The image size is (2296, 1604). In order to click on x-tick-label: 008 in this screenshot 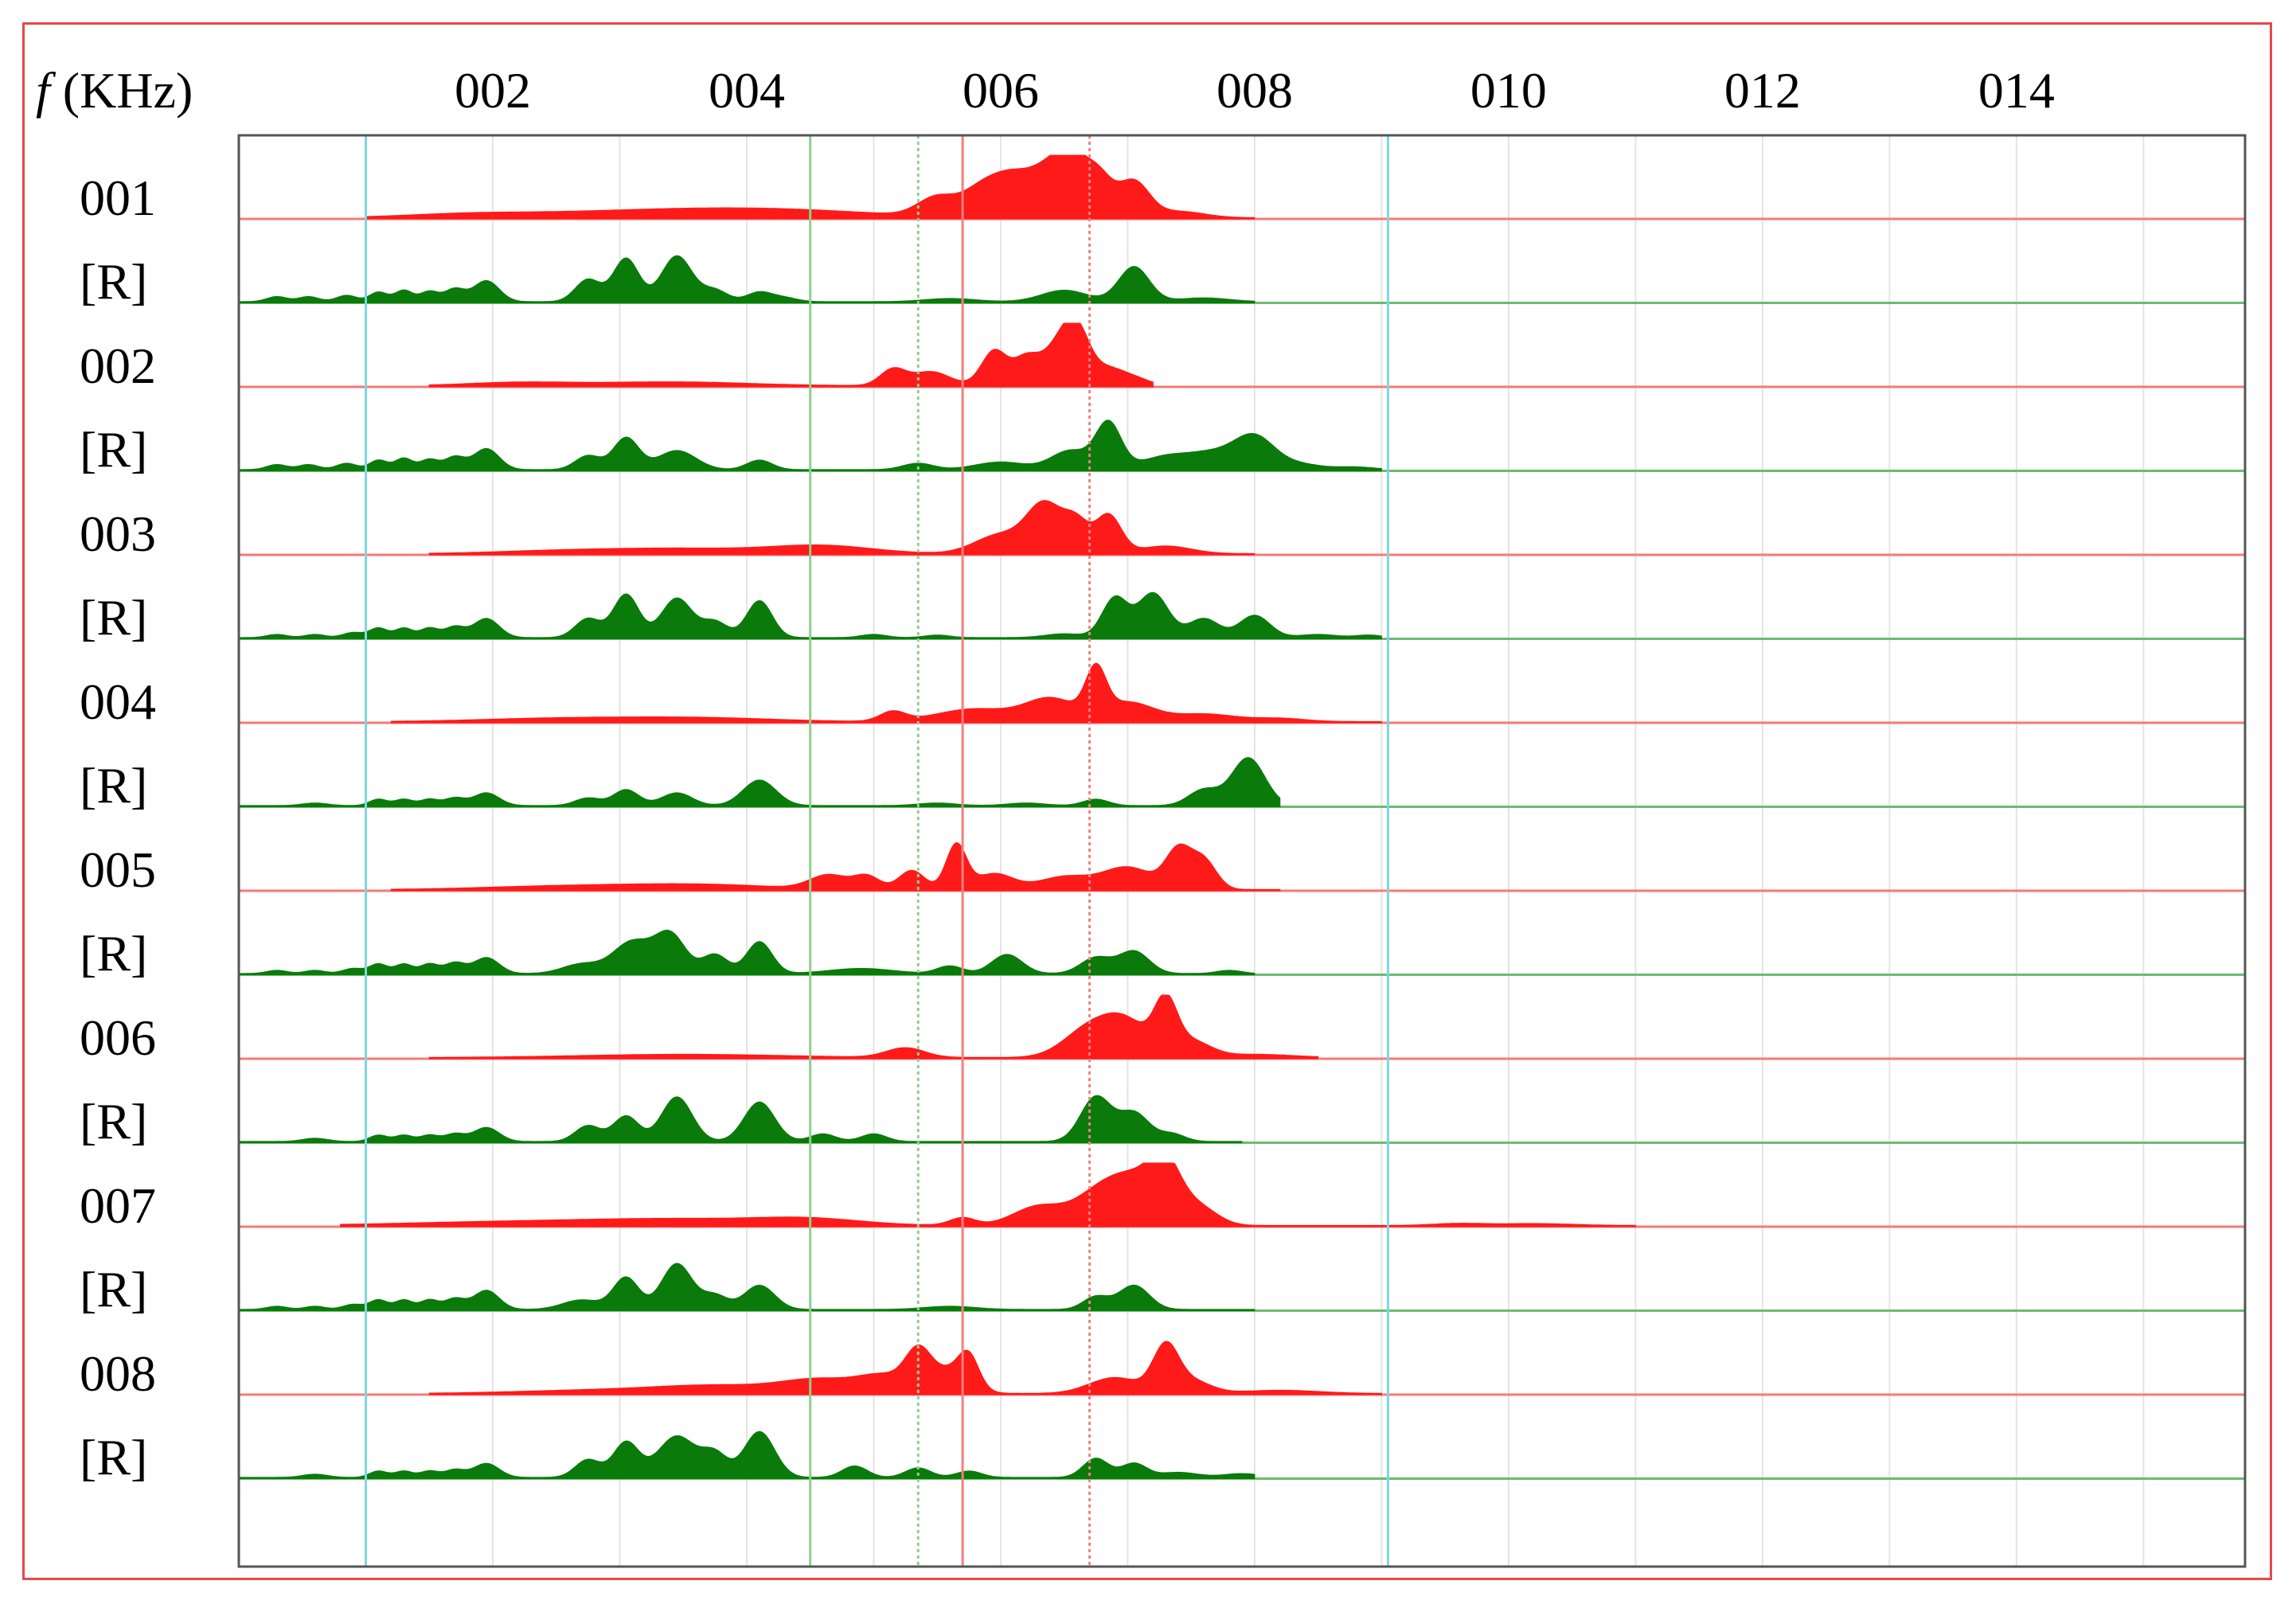, I will do `click(1254, 90)`.